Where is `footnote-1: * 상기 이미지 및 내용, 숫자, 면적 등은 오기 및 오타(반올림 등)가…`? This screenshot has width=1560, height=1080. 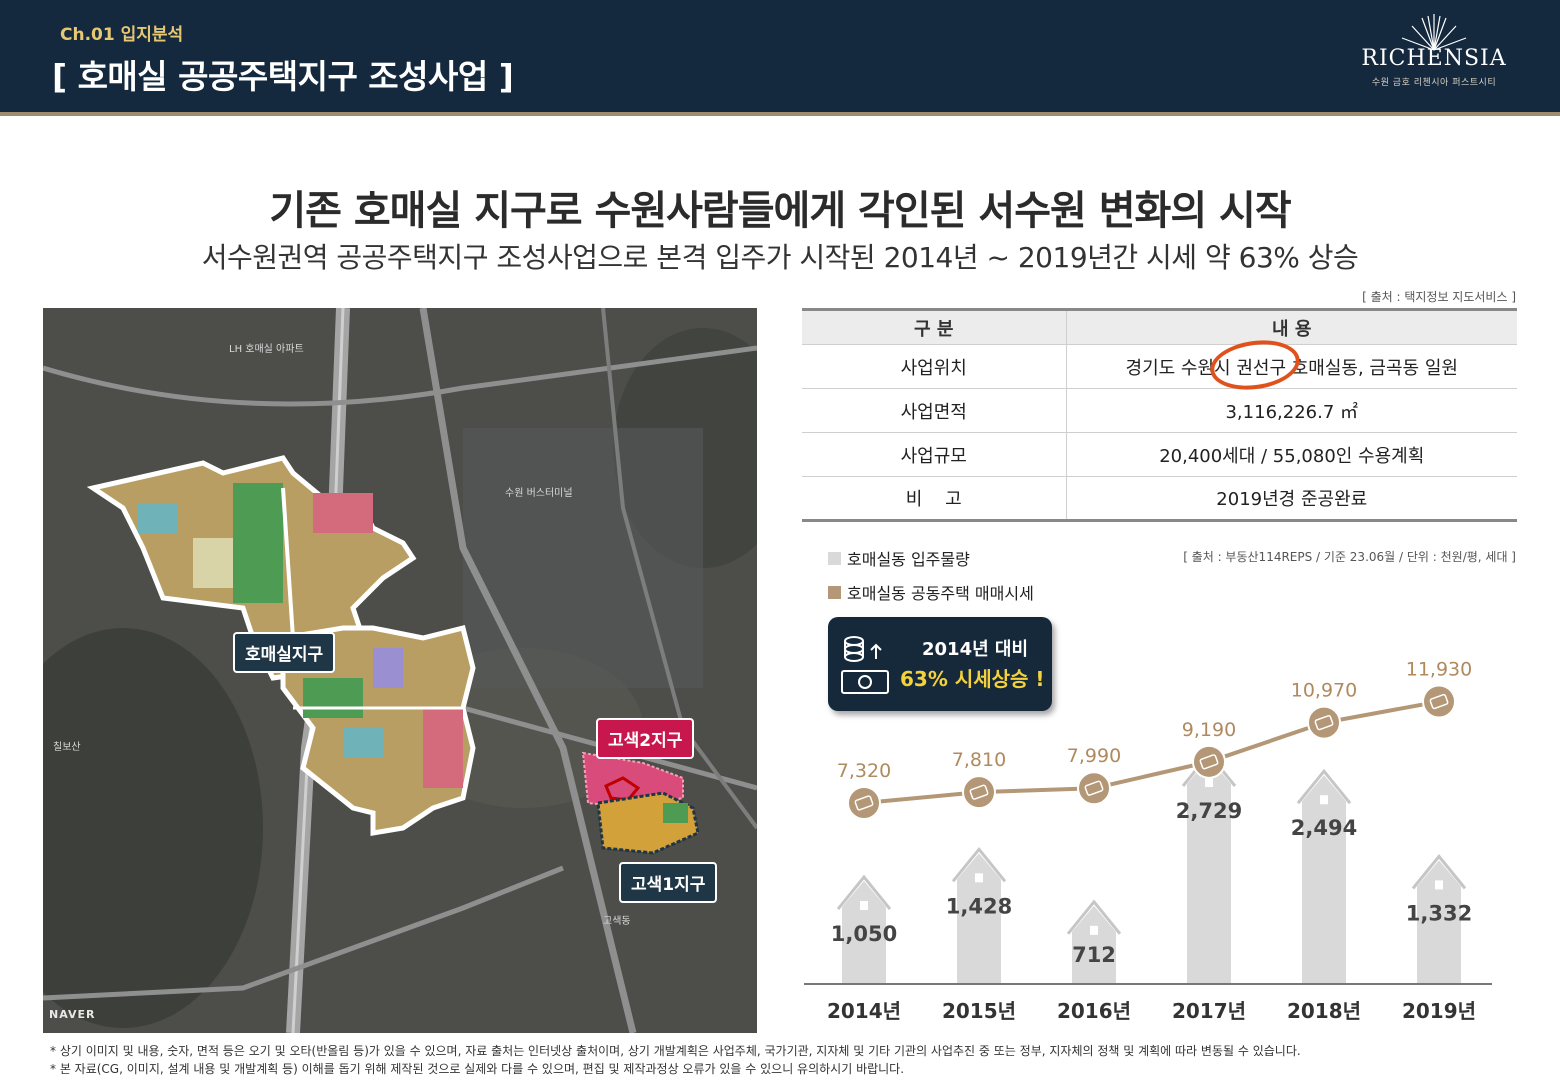
footnote-1: * 상기 이미지 및 내용, 숫자, 면적 등은 오기 및 오타(반올림 등)가… is located at coordinates (675, 1051).